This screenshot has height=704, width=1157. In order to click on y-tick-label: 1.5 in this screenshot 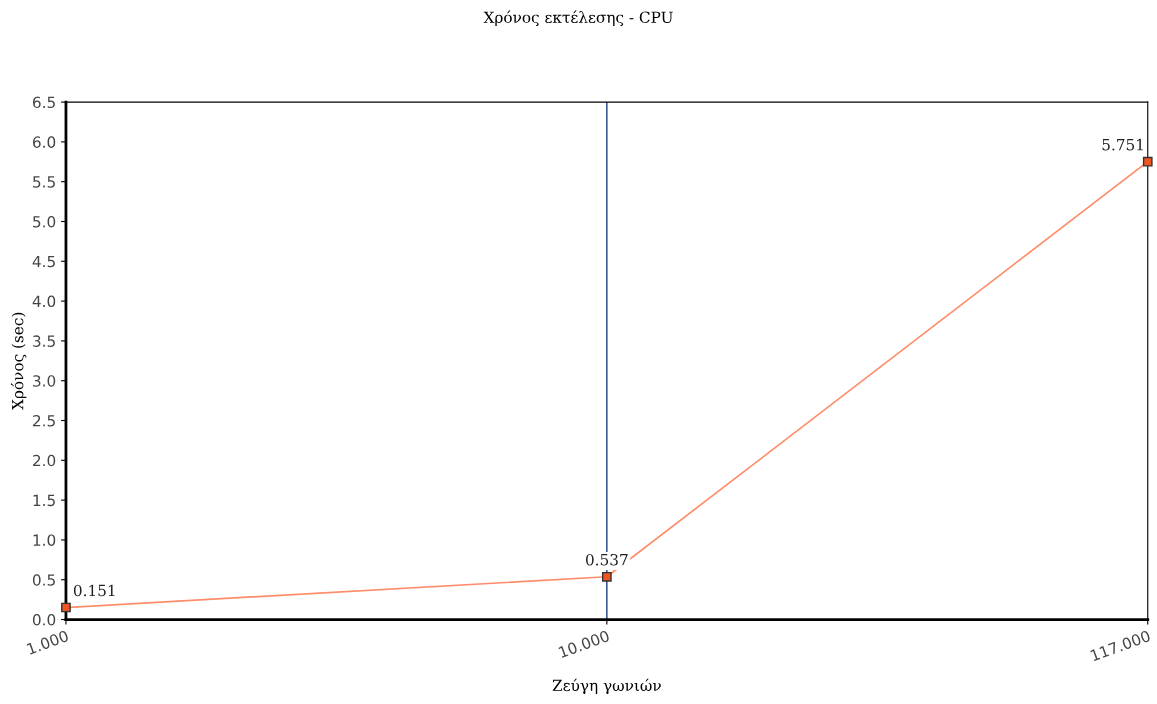, I will do `click(44, 500)`.